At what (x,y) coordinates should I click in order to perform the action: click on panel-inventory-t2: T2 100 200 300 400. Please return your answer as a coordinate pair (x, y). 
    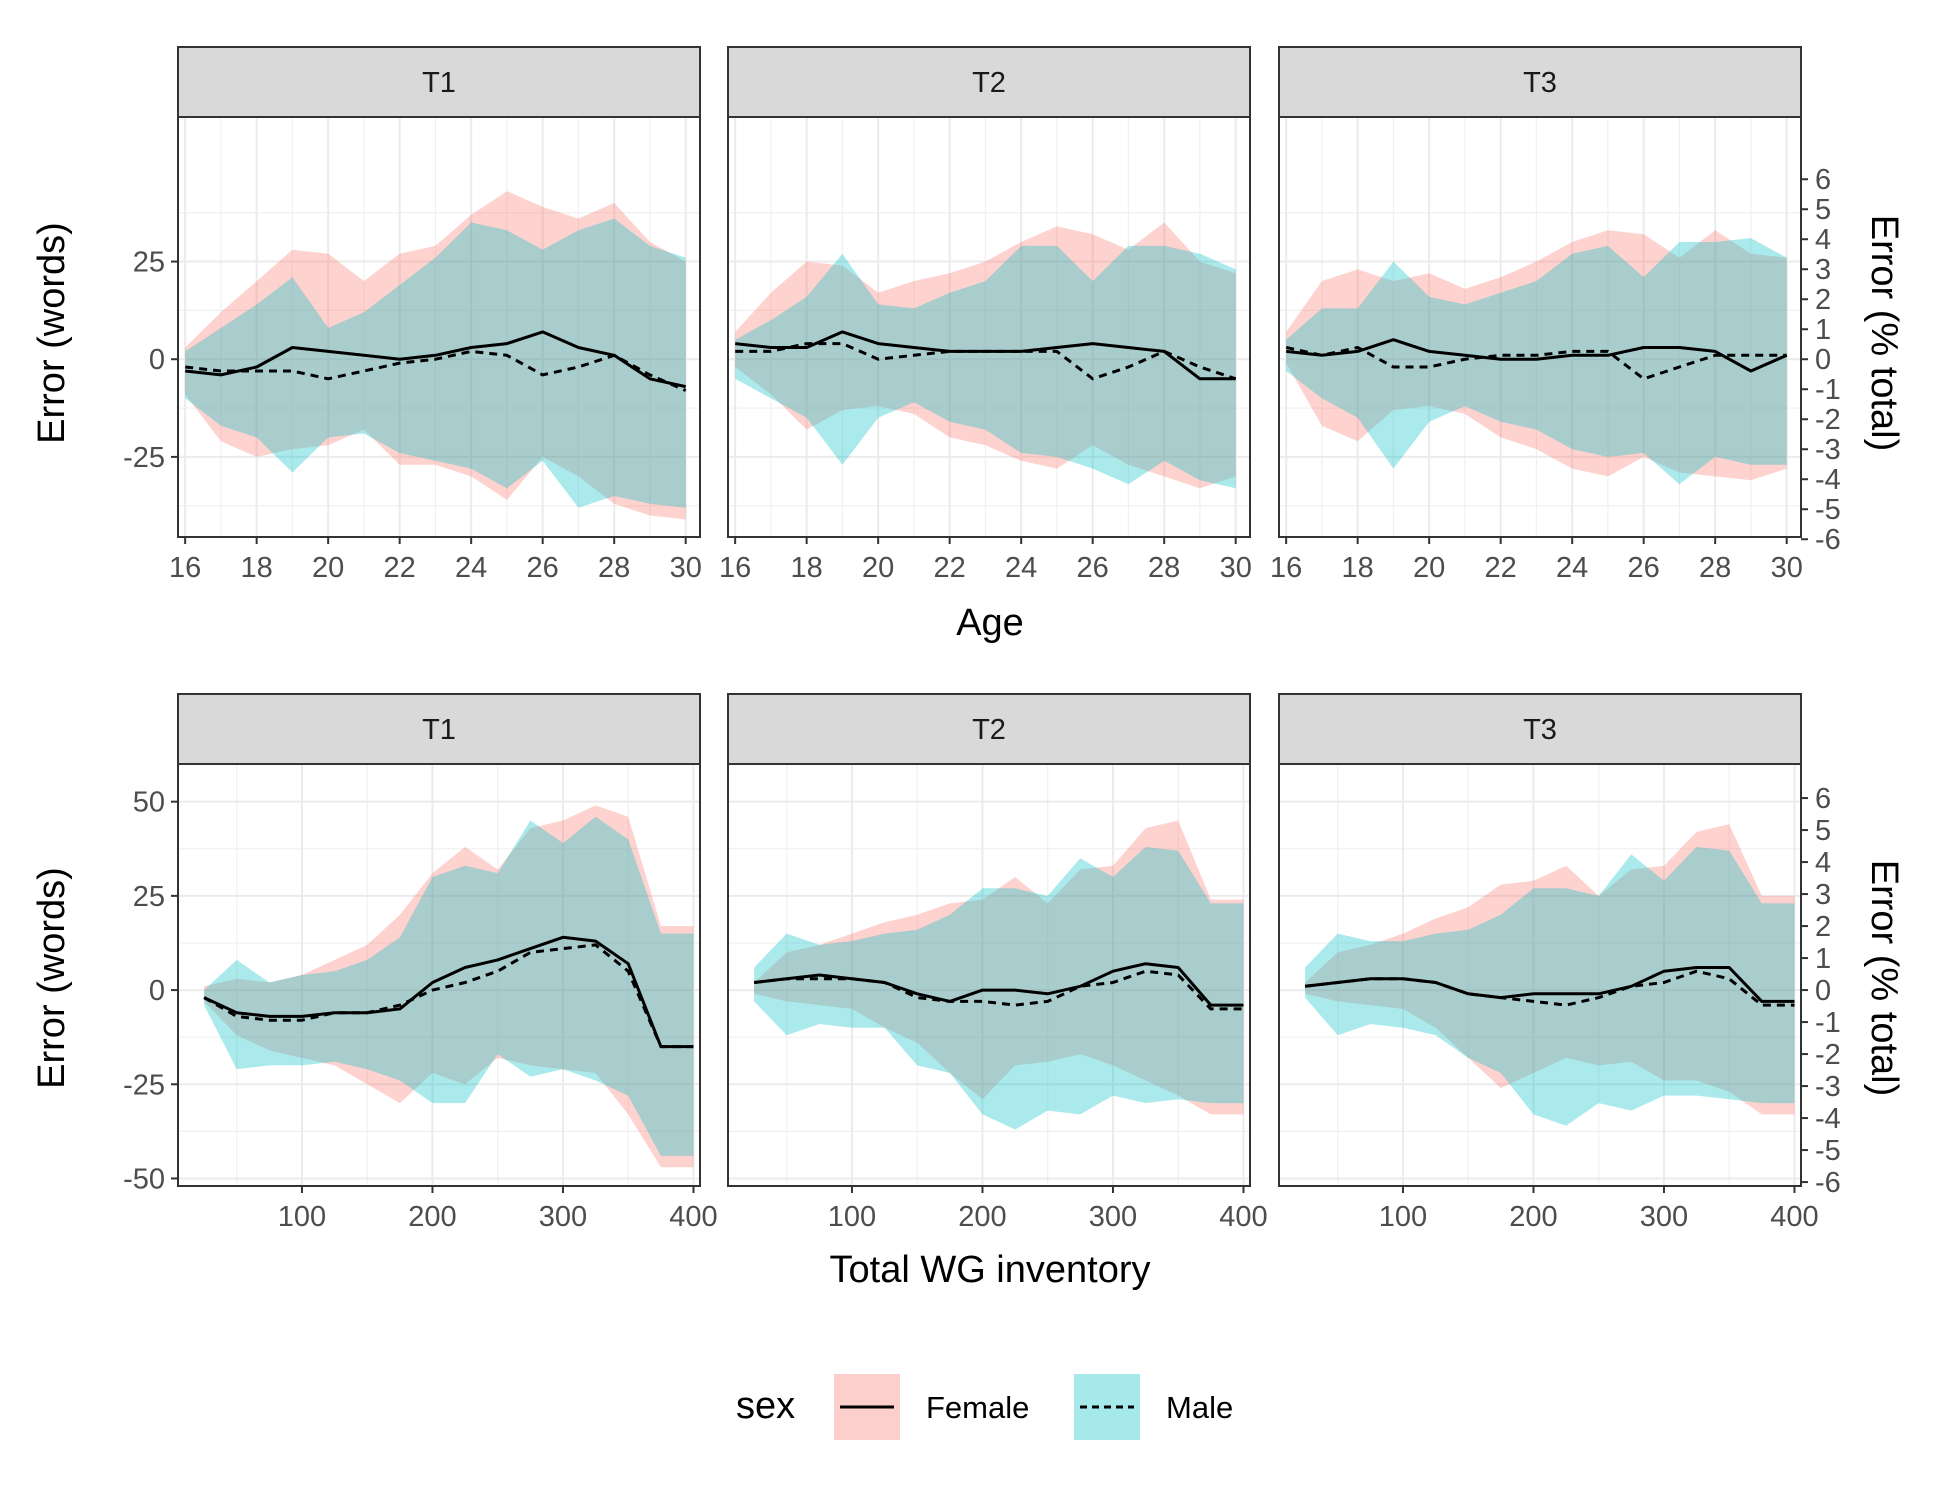
    Looking at the image, I should click on (997, 963).